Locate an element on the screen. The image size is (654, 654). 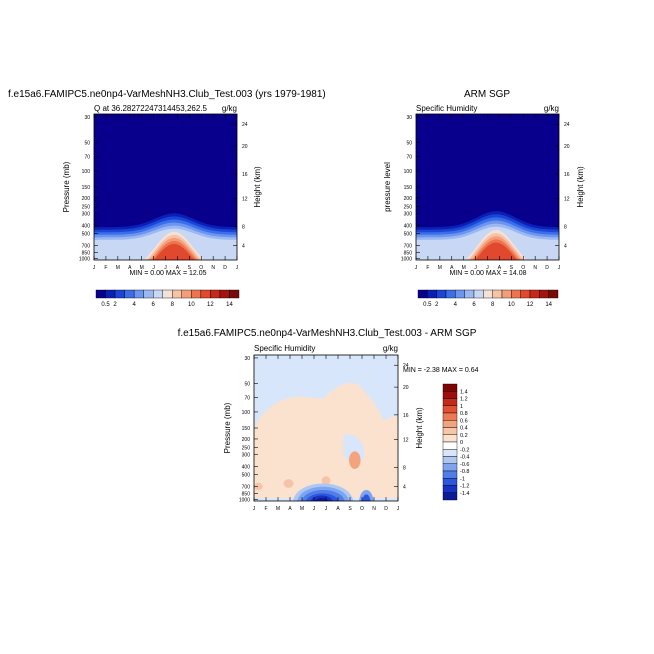
panel-obs-month-label: O is located at coordinates (523, 268).